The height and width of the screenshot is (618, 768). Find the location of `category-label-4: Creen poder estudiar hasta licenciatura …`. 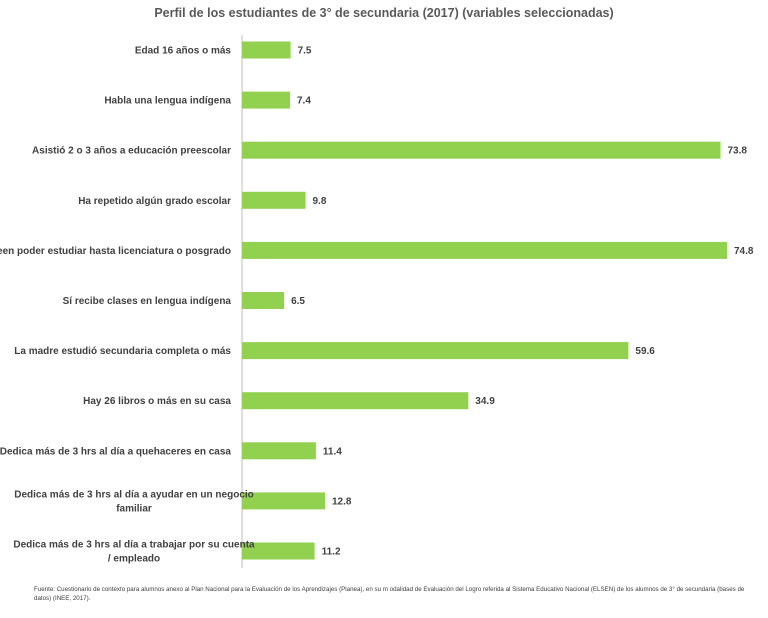

category-label-4: Creen poder estudiar hasta licenciatura … is located at coordinates (115, 251).